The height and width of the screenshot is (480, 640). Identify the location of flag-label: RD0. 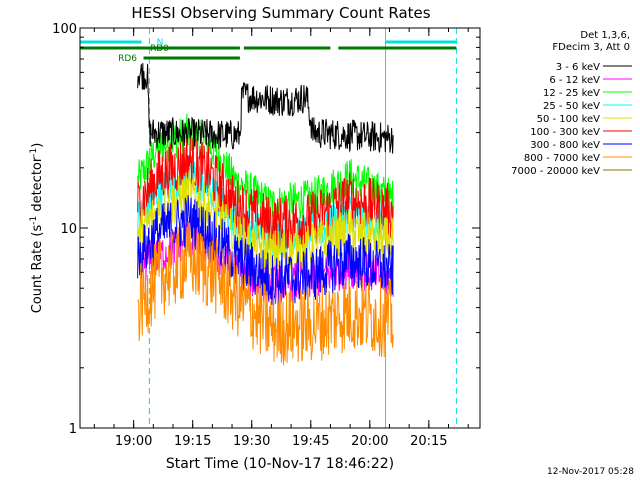
(159, 49).